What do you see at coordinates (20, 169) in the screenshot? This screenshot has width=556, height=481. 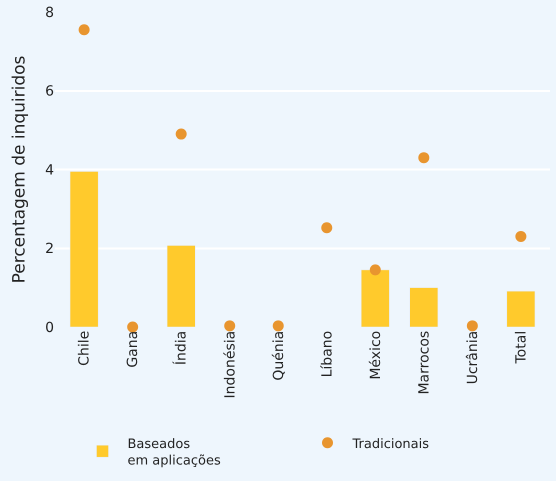 I see `y-axis-title: Percentagem de inquiridos` at bounding box center [20, 169].